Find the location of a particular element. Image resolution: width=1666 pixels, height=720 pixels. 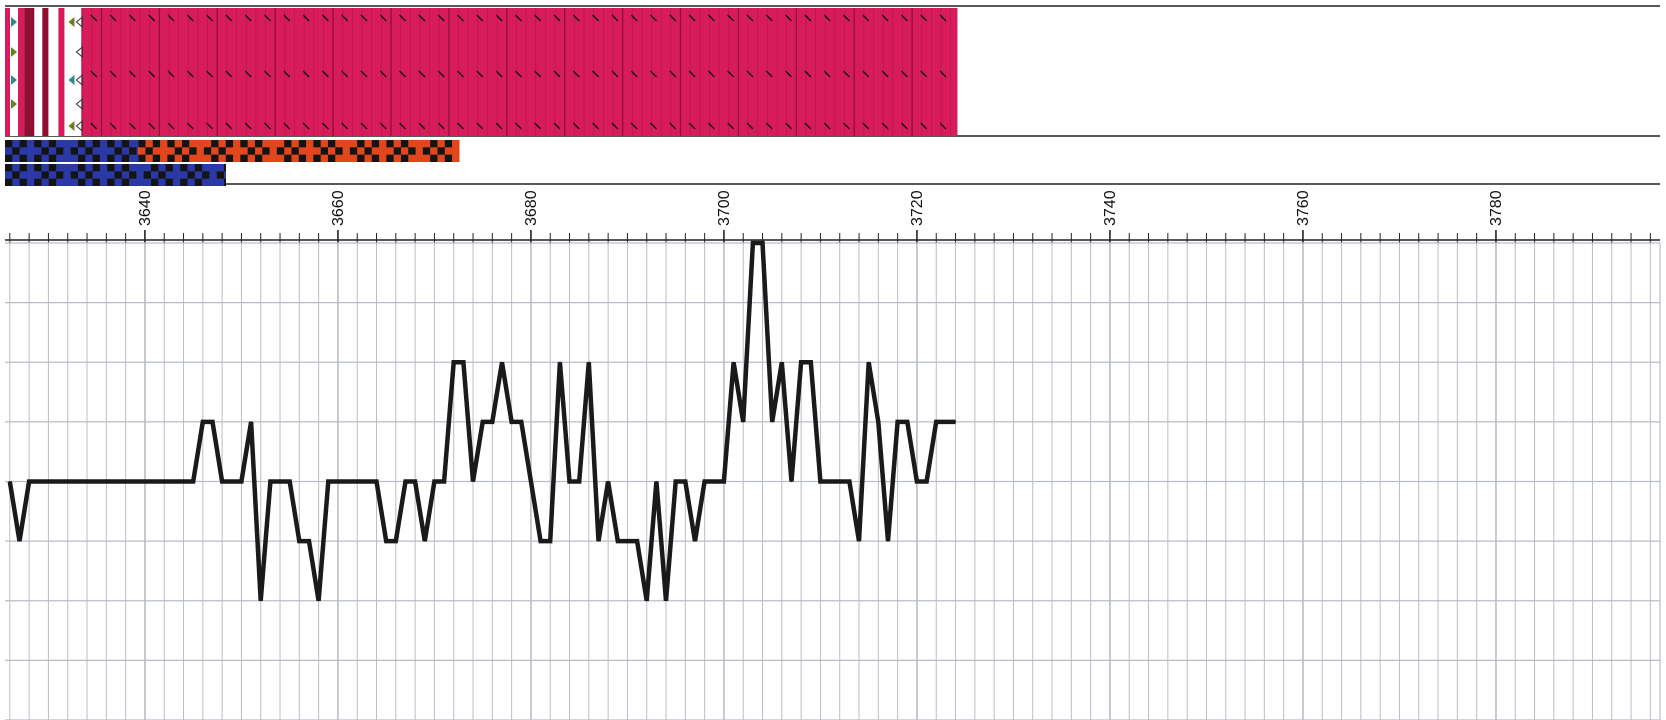

stripe-row is located at coordinates (299, 151).